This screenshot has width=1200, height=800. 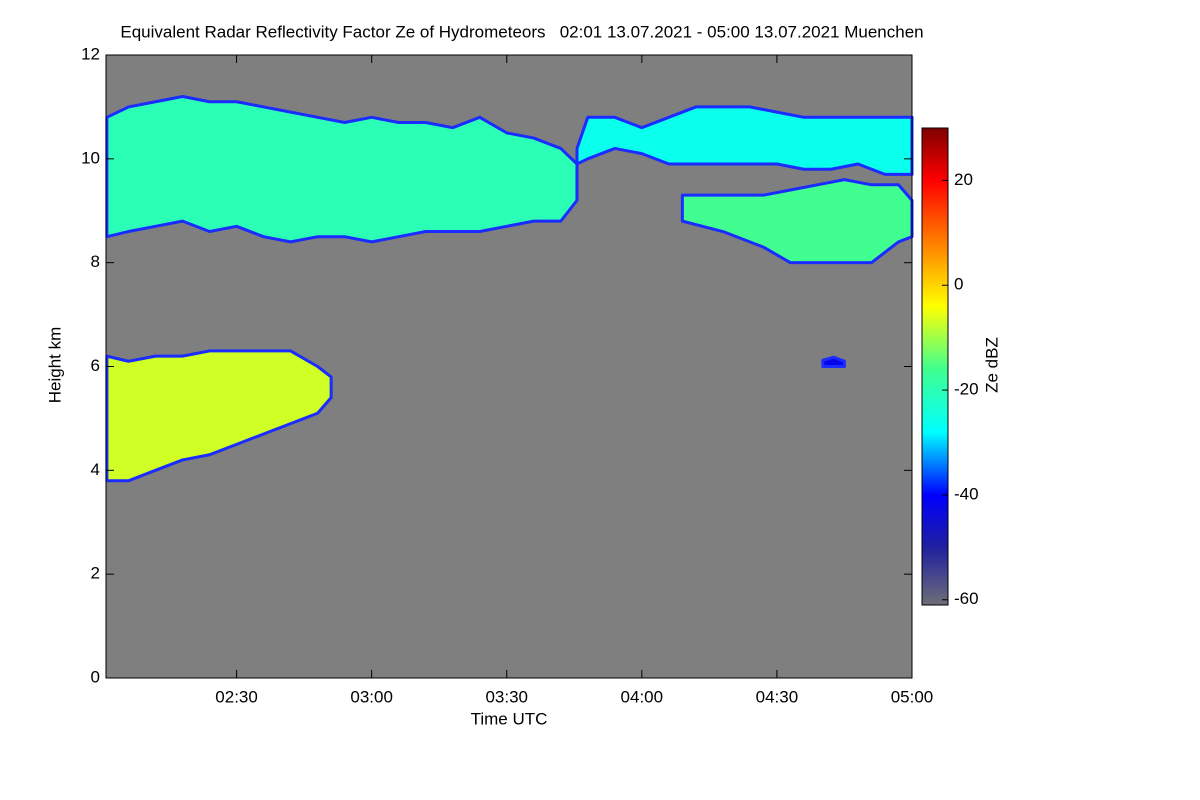 I want to click on x-axis-label: Time UTC, so click(x=509, y=718).